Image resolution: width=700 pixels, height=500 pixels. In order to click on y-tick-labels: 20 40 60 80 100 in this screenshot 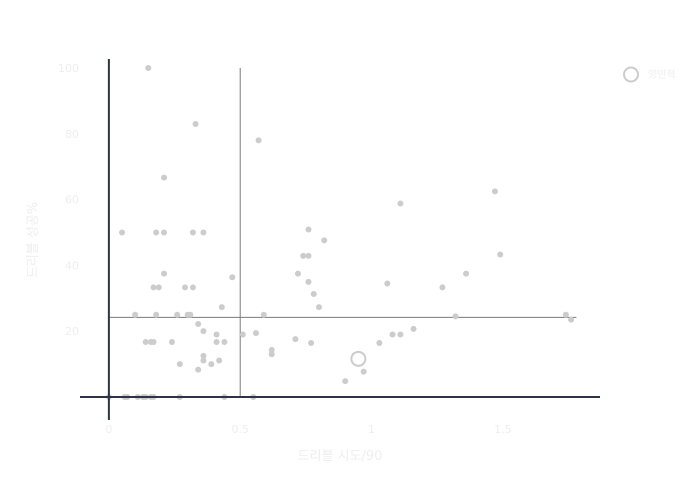, I will do `click(68, 200)`.